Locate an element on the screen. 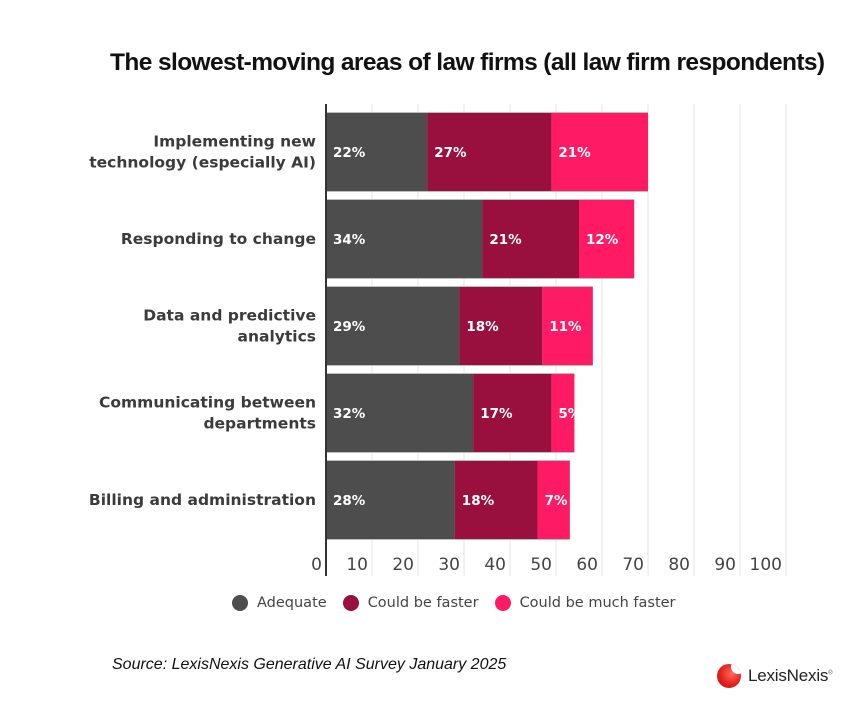 This screenshot has height=720, width=867. data-label: 12% is located at coordinates (602, 240).